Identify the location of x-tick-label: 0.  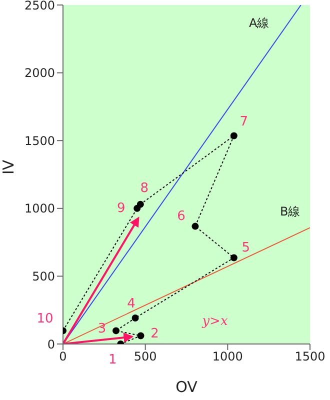
(63, 357).